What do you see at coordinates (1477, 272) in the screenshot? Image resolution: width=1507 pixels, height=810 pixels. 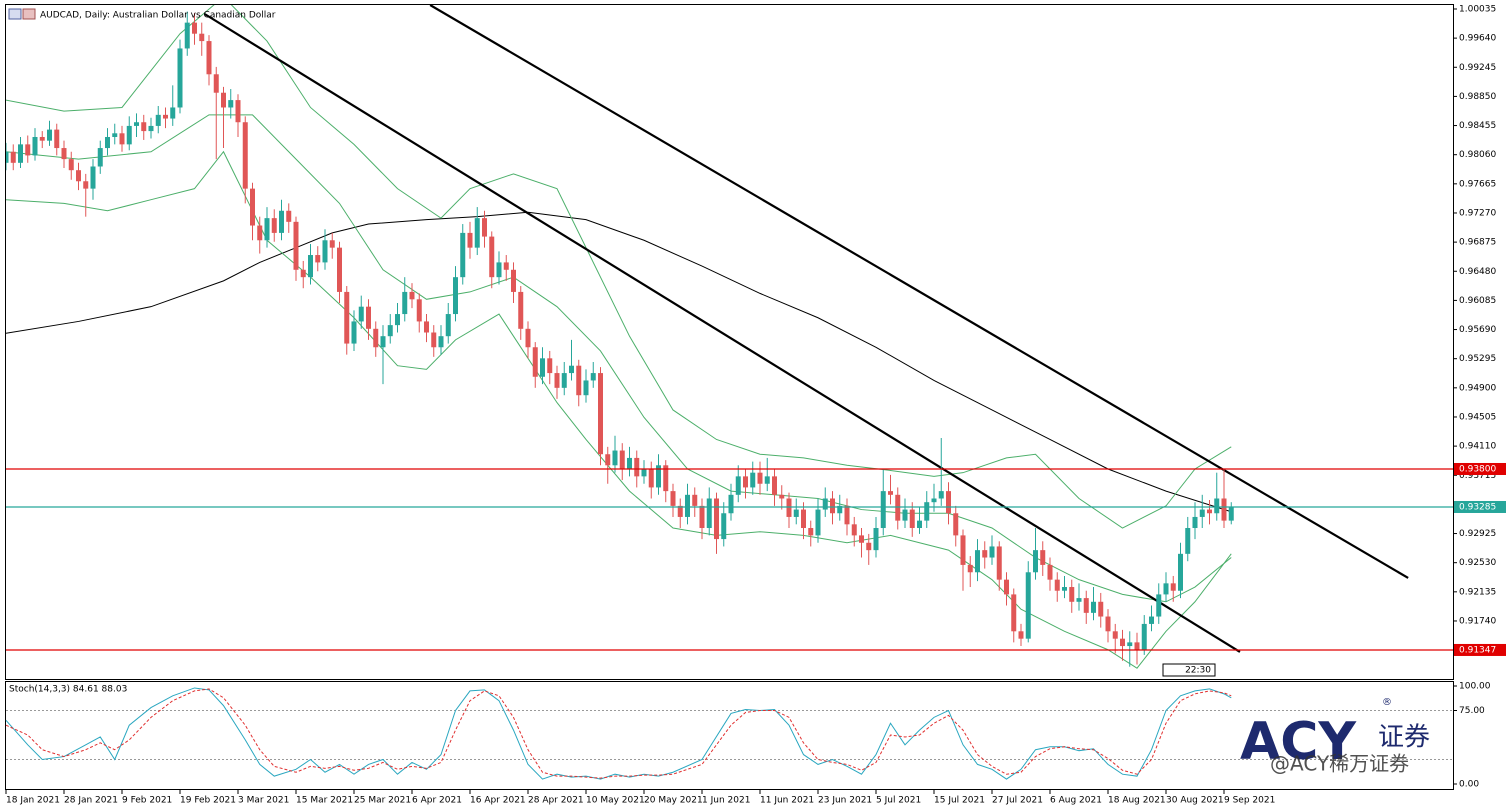 I see `y-tick-label: 0.96480` at bounding box center [1477, 272].